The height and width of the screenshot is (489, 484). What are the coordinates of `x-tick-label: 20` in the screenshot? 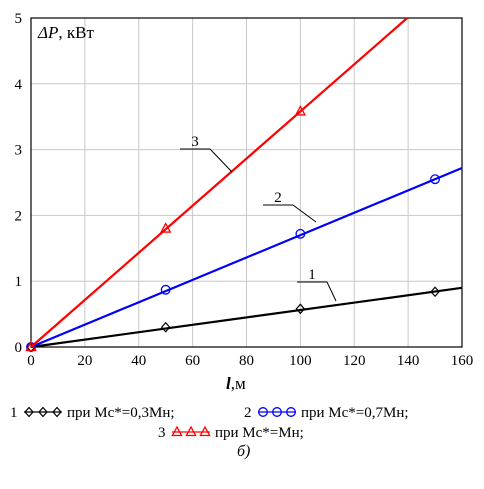 It's located at (84, 361).